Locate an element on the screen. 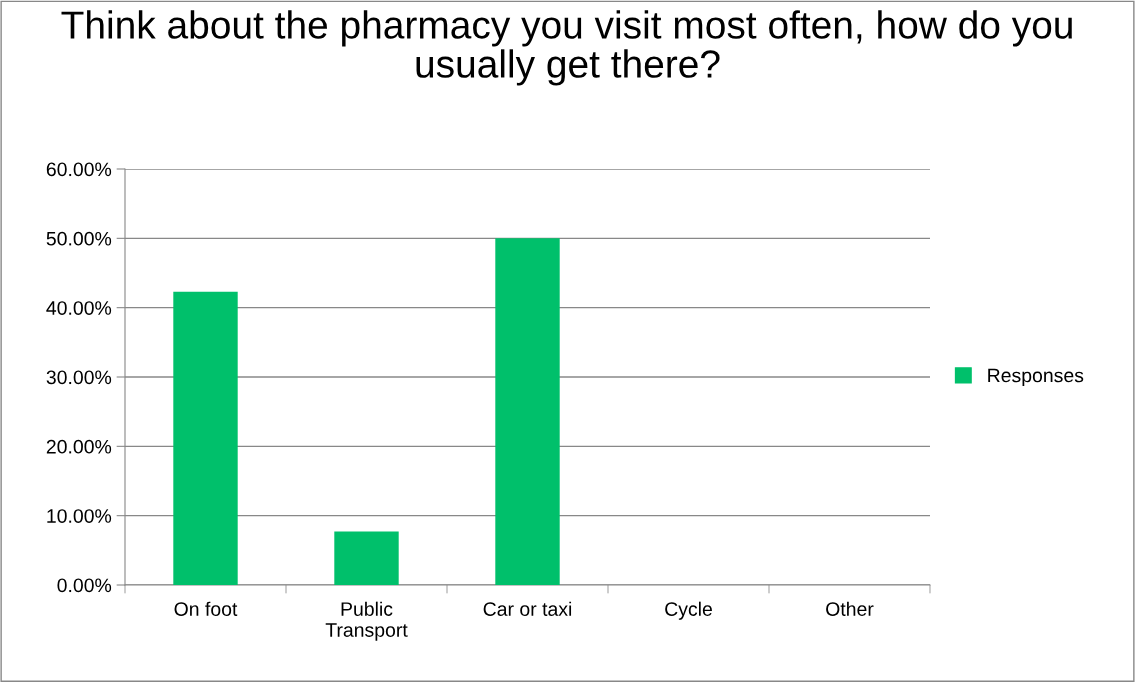  chart-title: Think about the pharmacy you visit most often, how do you usually get there? is located at coordinates (566, 48).